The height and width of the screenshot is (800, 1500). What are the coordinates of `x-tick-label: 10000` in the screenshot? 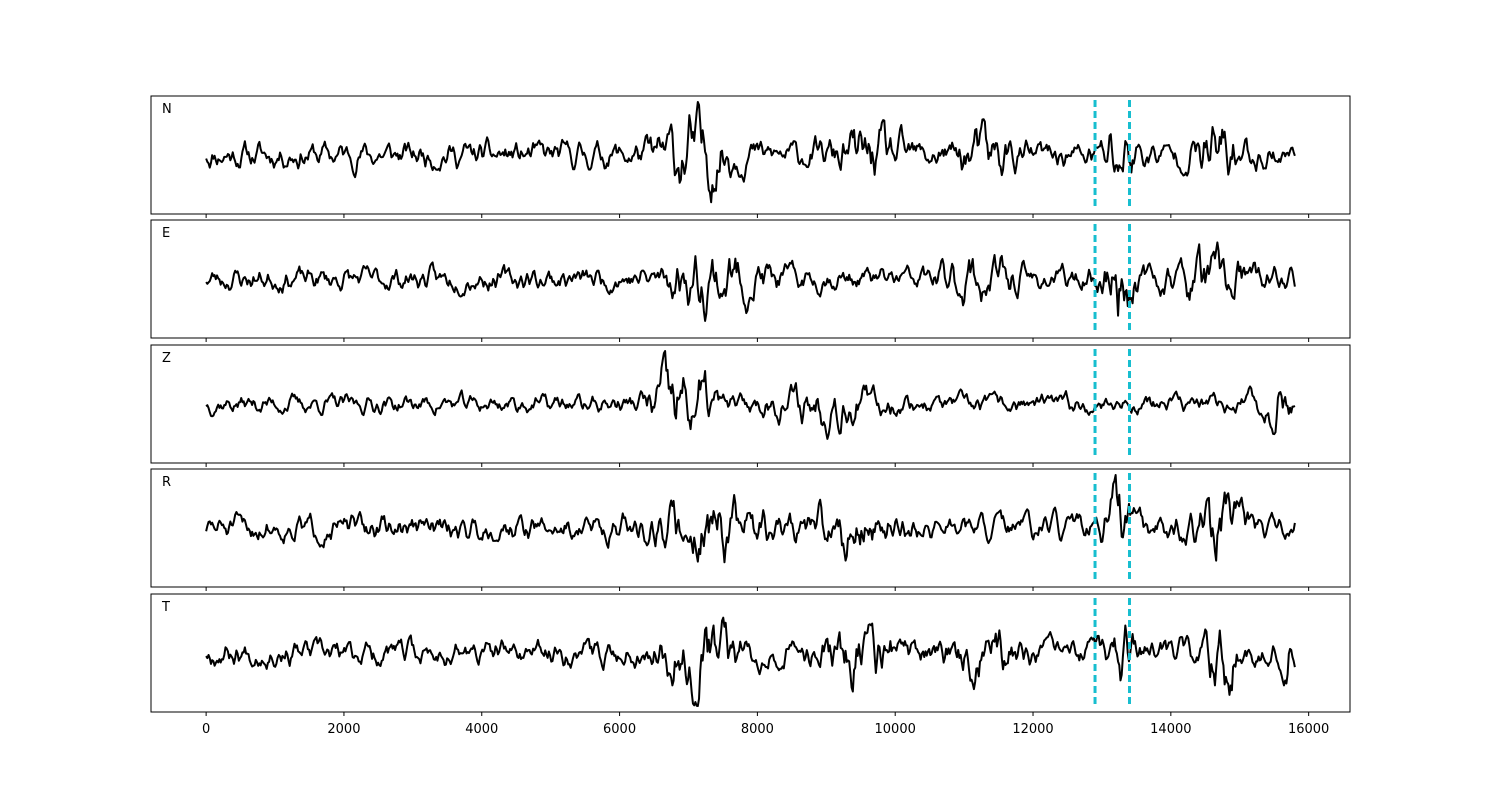 It's located at (895, 729).